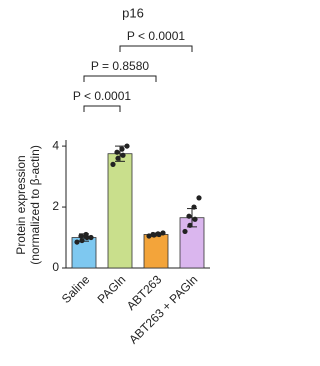  What do you see at coordinates (21, 204) in the screenshot?
I see `y-label-line: Protein expression` at bounding box center [21, 204].